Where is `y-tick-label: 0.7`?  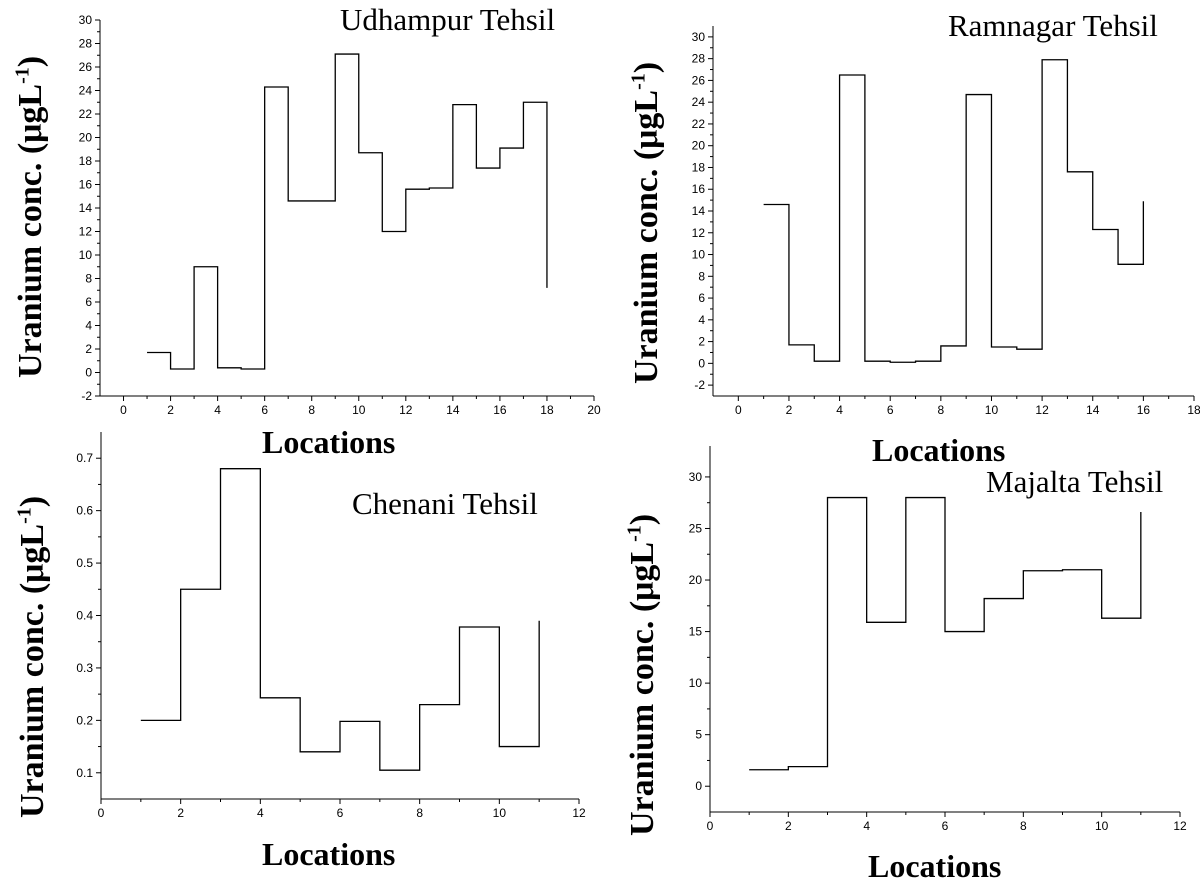 y-tick-label: 0.7 is located at coordinates (84, 458).